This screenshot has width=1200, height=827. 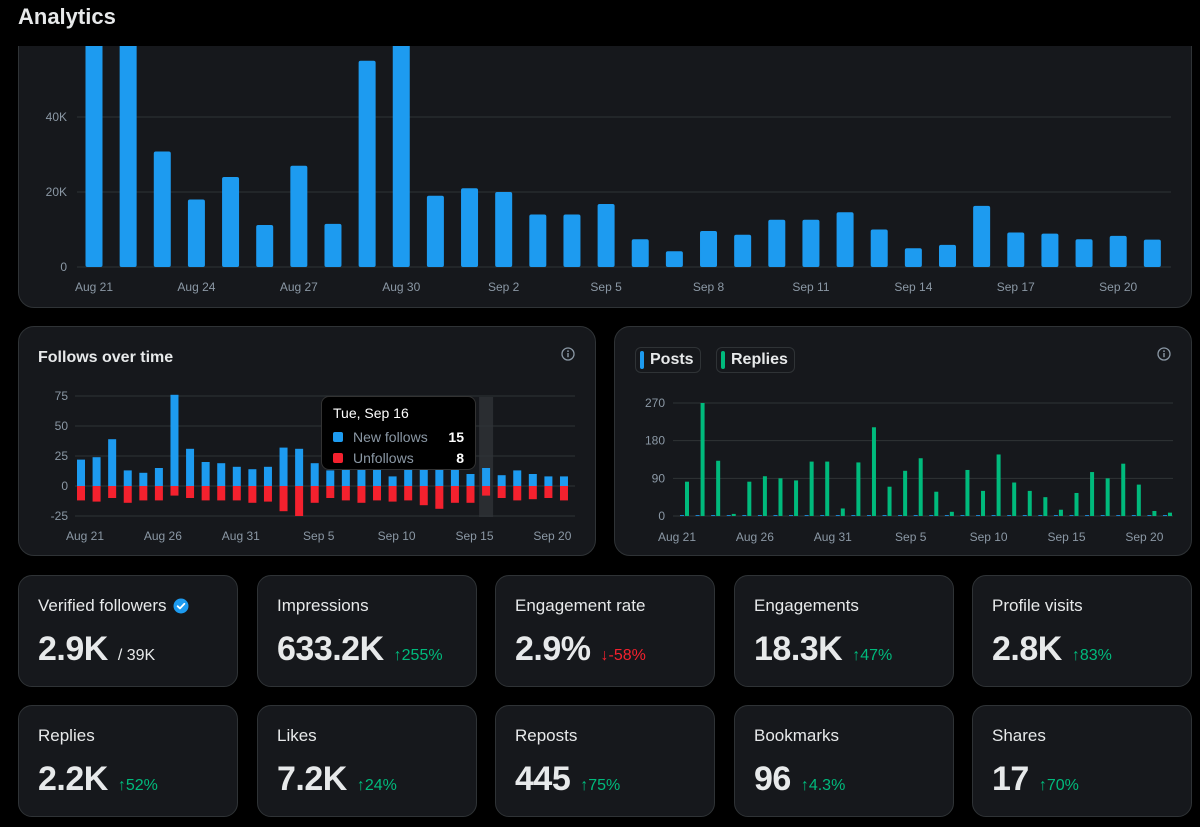 What do you see at coordinates (1082, 631) in the screenshot?
I see `stat-card: Profile visits 2.8K ↑83%` at bounding box center [1082, 631].